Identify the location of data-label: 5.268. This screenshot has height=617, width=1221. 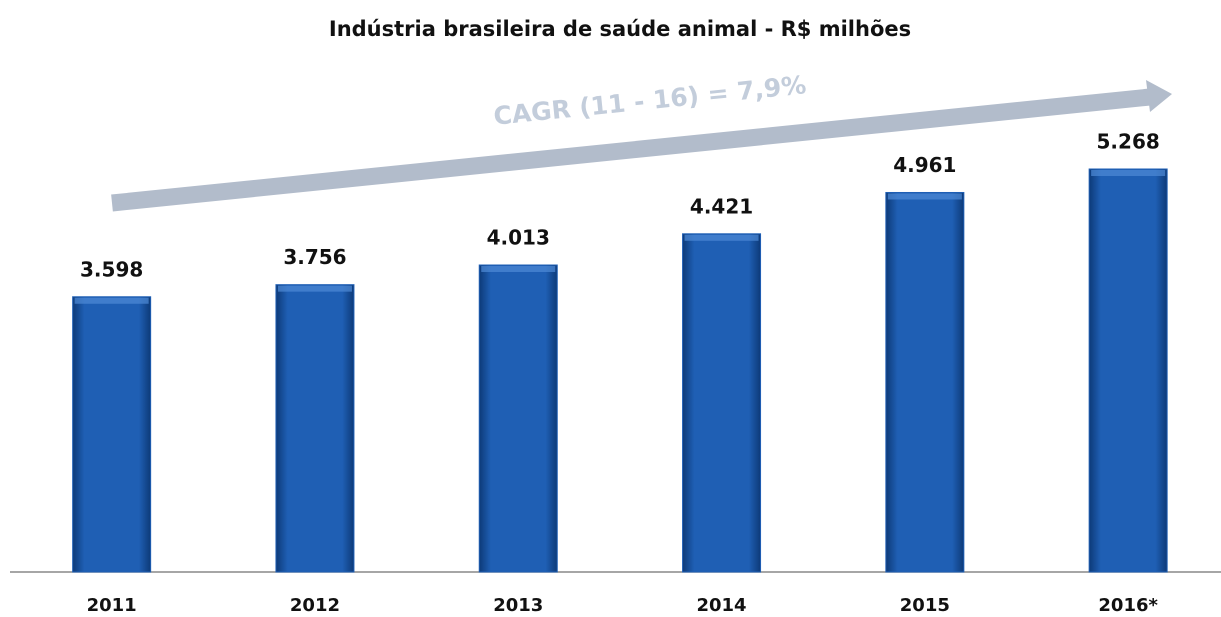
(1128, 142).